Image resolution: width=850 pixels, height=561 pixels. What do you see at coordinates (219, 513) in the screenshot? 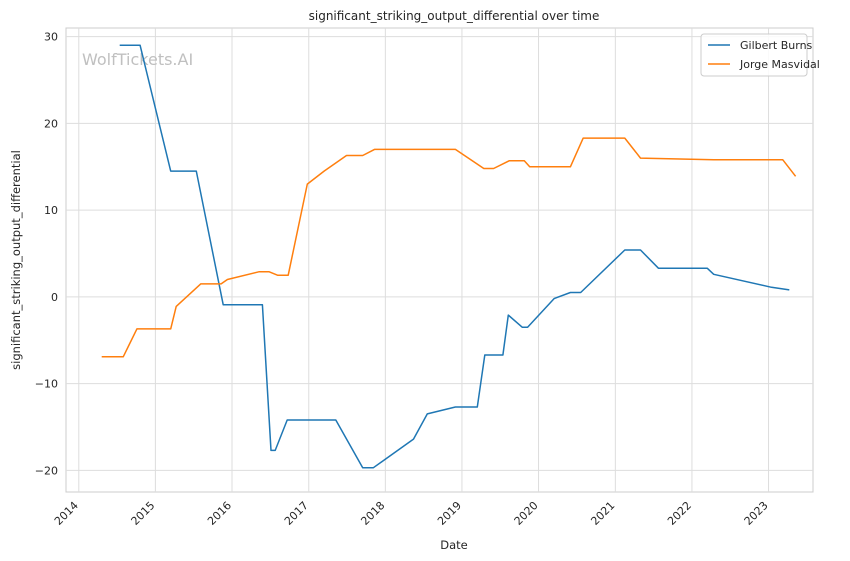
I see `x-tick-label: 2016` at bounding box center [219, 513].